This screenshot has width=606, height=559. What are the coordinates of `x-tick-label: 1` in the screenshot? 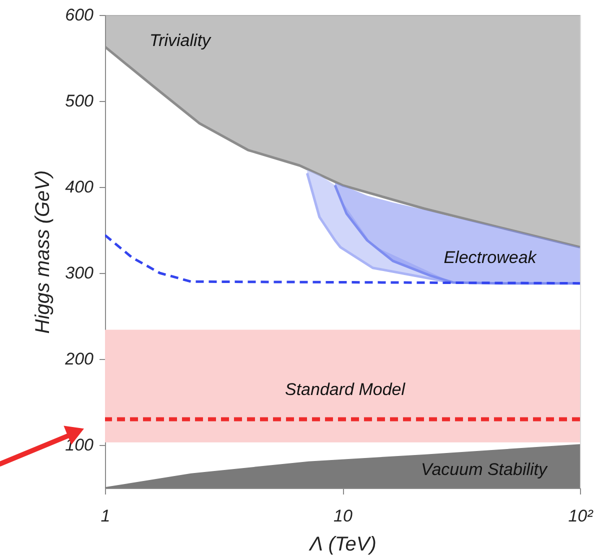 It's located at (105, 516).